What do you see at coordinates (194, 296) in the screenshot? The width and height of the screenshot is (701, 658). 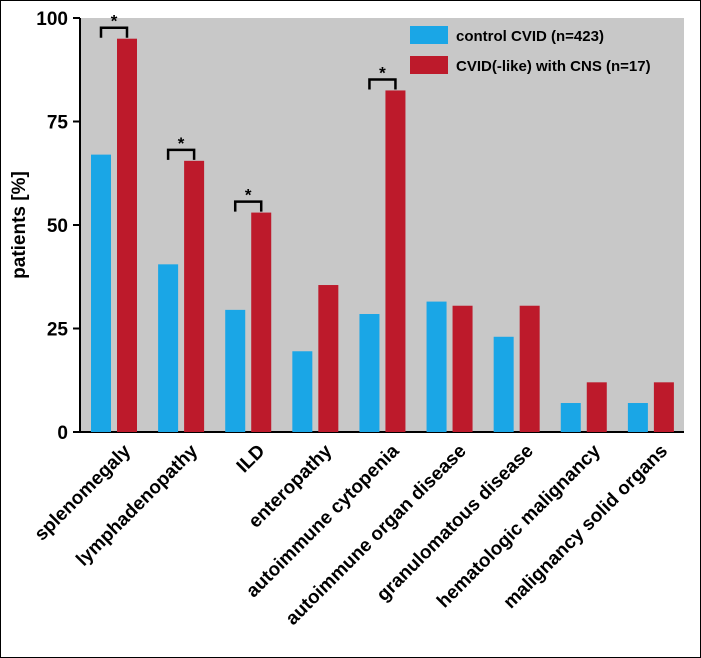 I see `bar-cns-lymphadenopathy` at bounding box center [194, 296].